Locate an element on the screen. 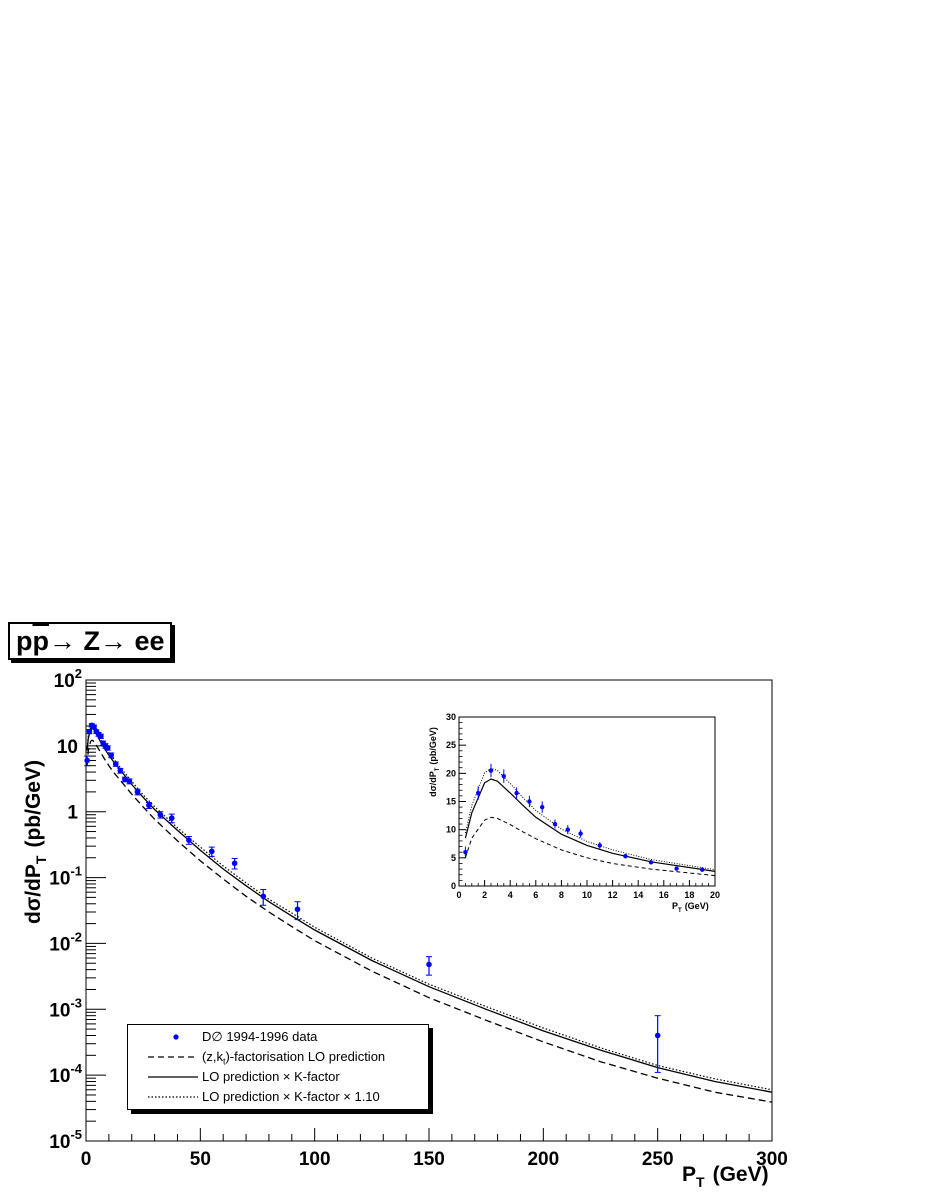 The width and height of the screenshot is (926, 1199). inset-x-tick-label: 2 is located at coordinates (484, 895).